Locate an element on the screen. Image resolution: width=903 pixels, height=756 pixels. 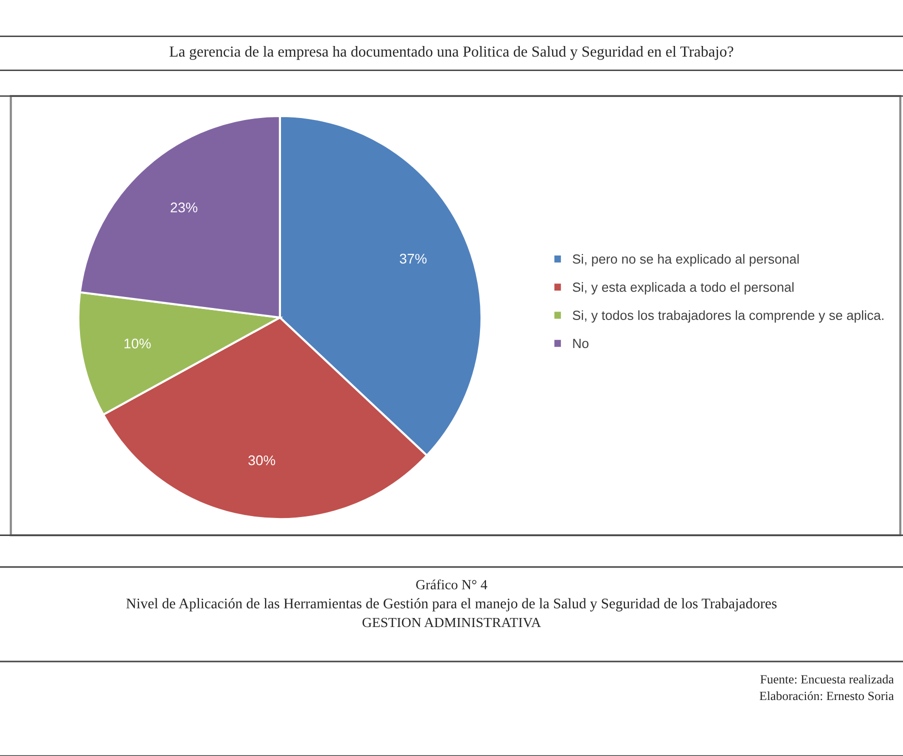
legend-label: Si, y esta explicada a todo el personal is located at coordinates (683, 288).